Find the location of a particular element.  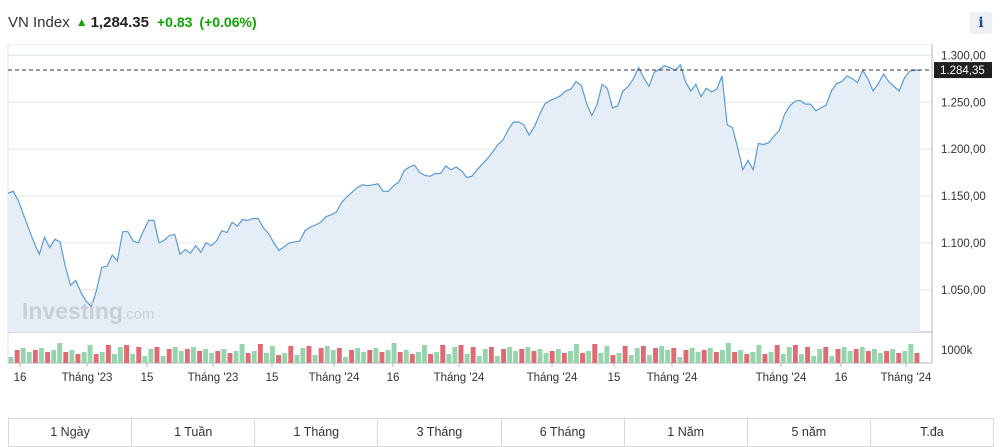

tab-5-years: 5 năm is located at coordinates (809, 432).